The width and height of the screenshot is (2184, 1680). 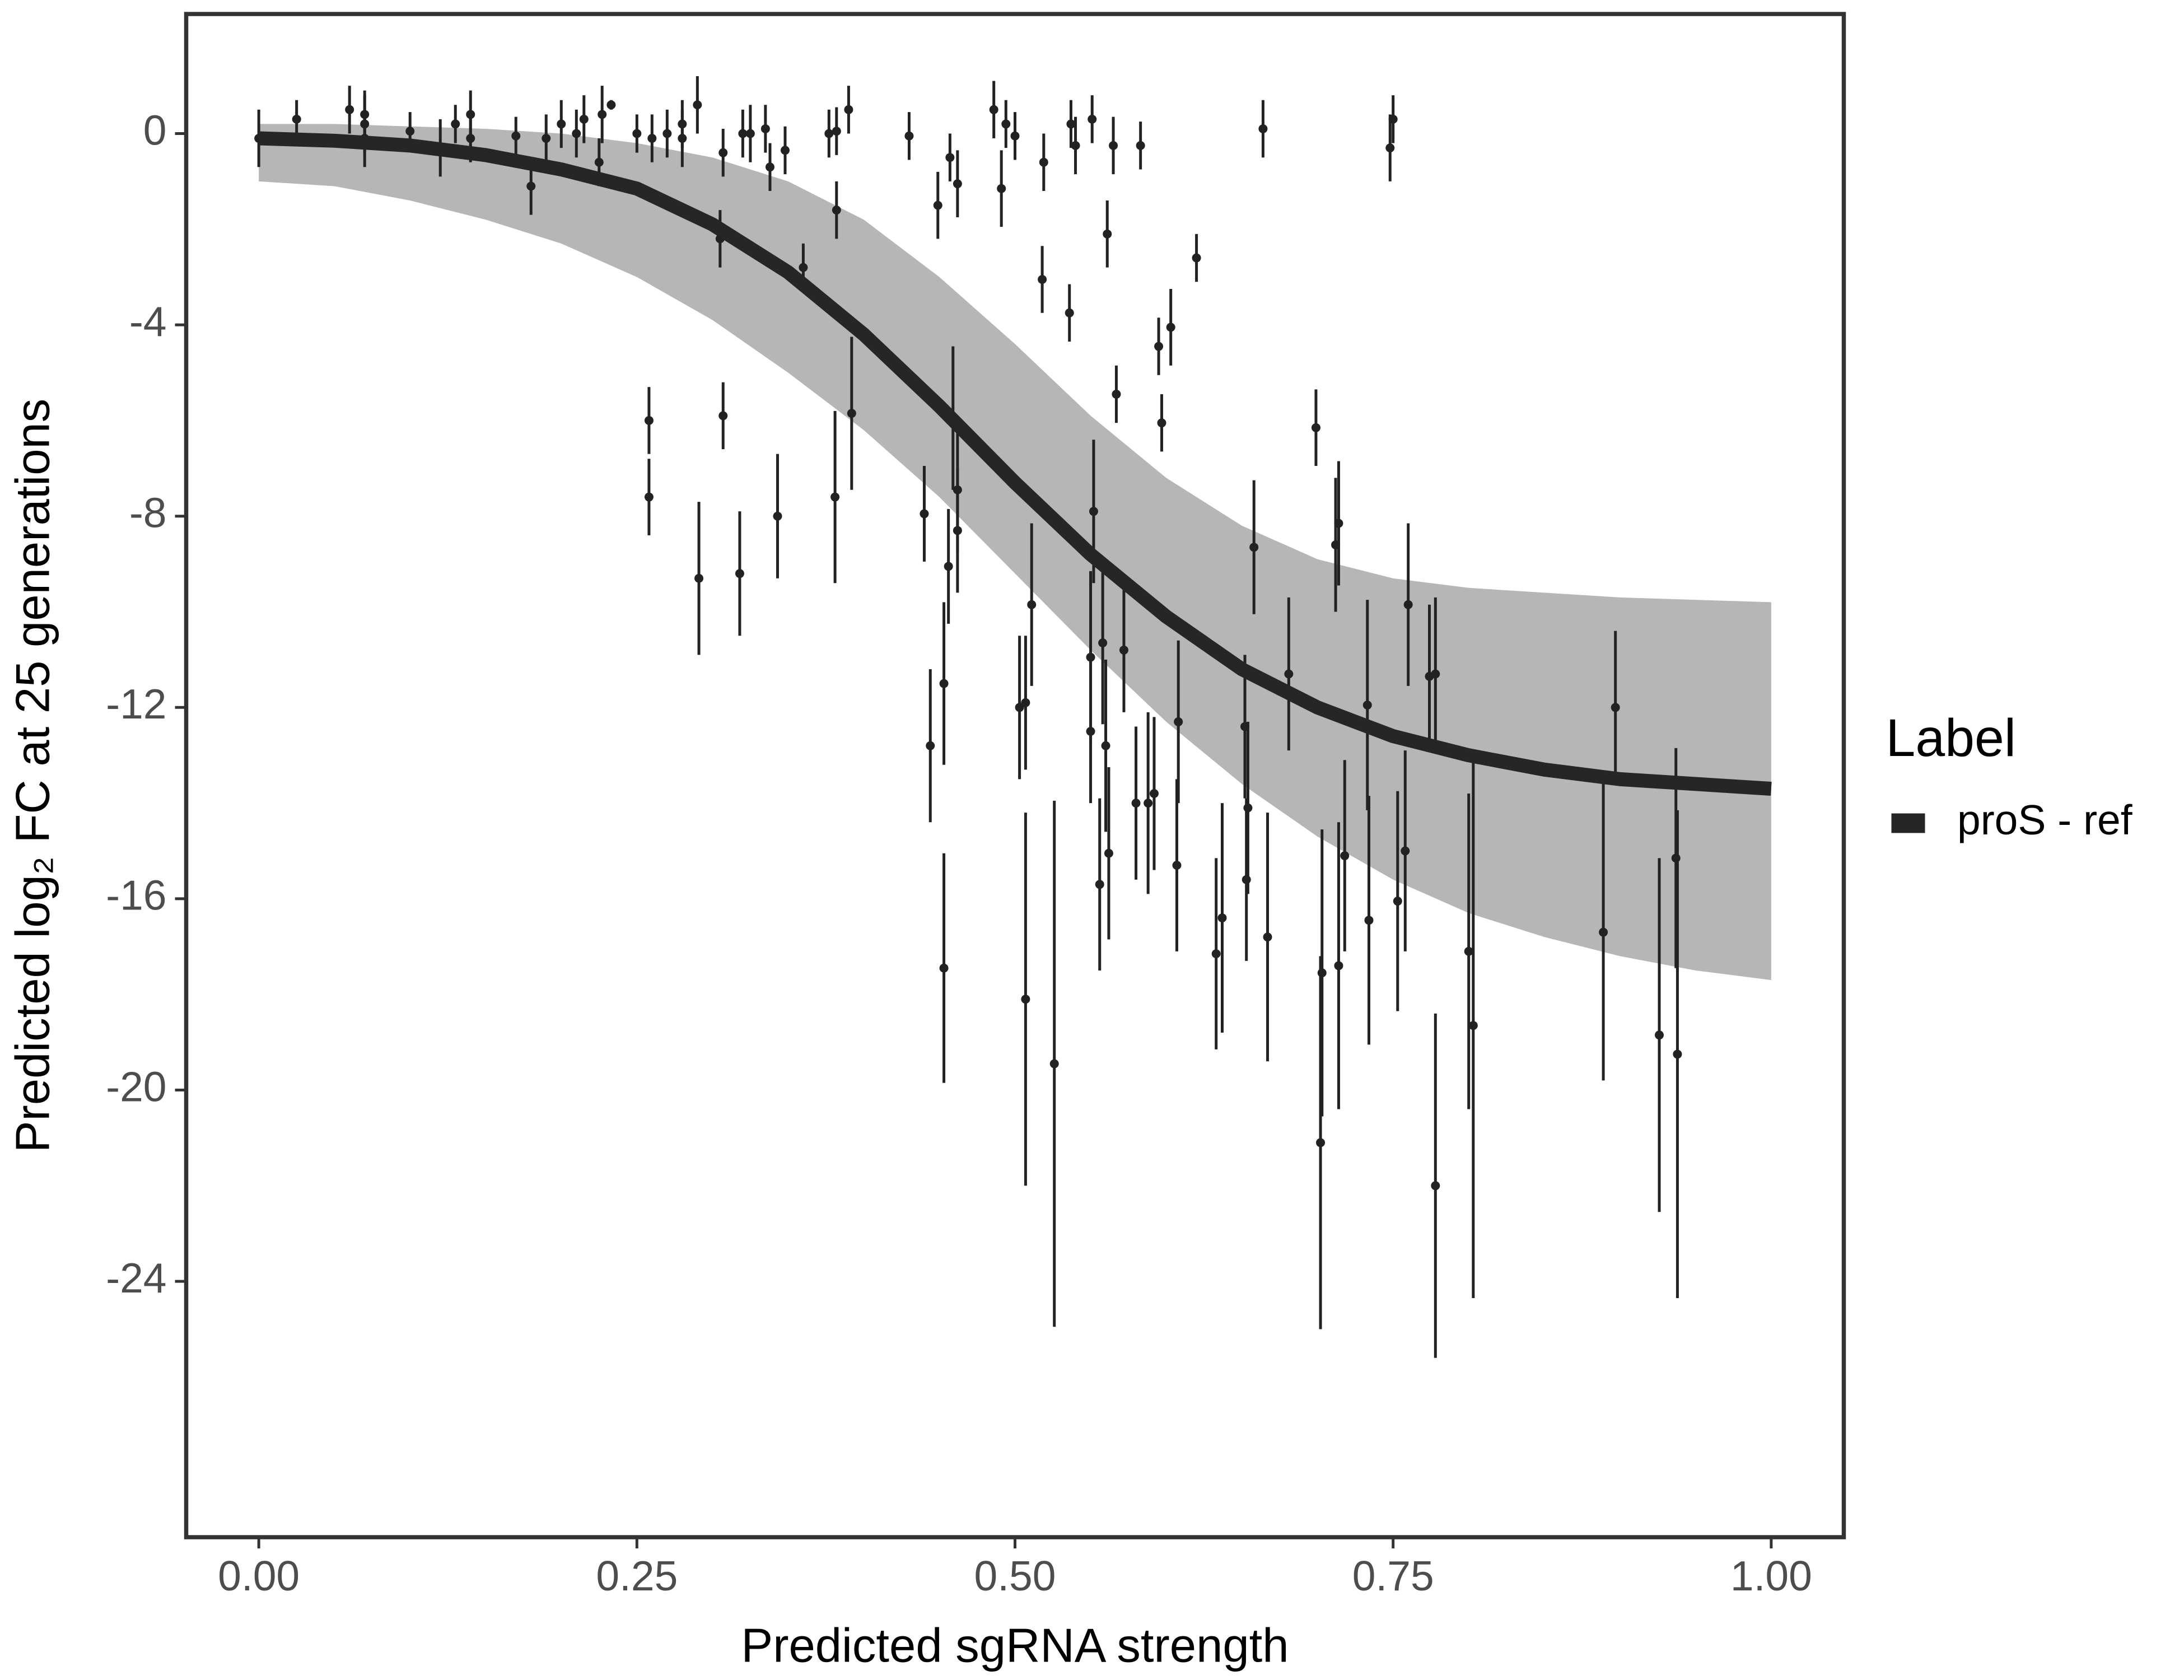 I want to click on x-axis-label: Predicted sgRNA strength, so click(x=1015, y=1646).